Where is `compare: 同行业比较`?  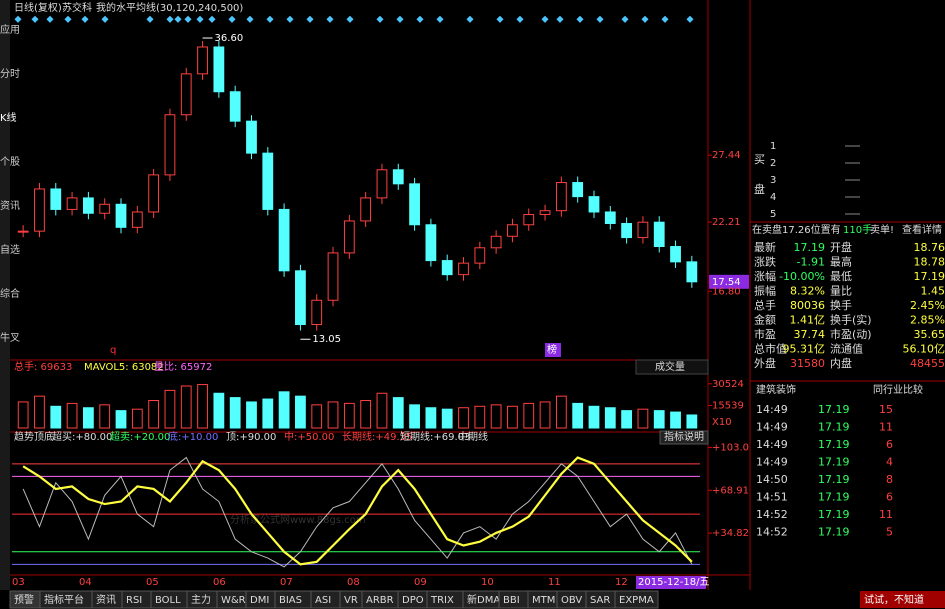
compare: 同行业比较 is located at coordinates (898, 389).